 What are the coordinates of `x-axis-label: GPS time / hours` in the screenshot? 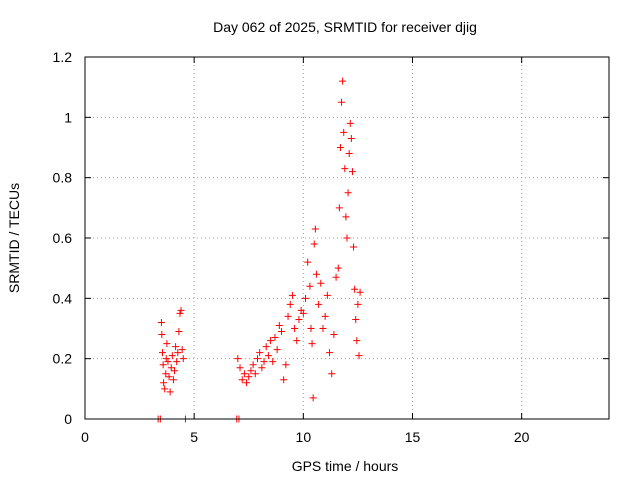 It's located at (345, 466).